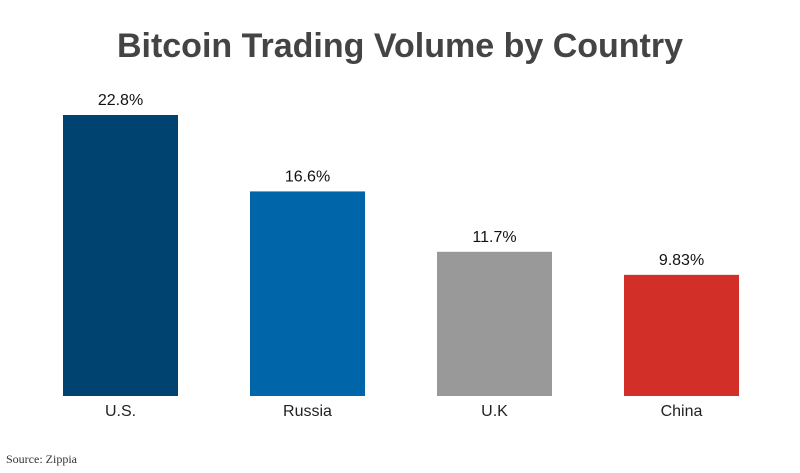  What do you see at coordinates (494, 237) in the screenshot?
I see `value-label: 11.7%` at bounding box center [494, 237].